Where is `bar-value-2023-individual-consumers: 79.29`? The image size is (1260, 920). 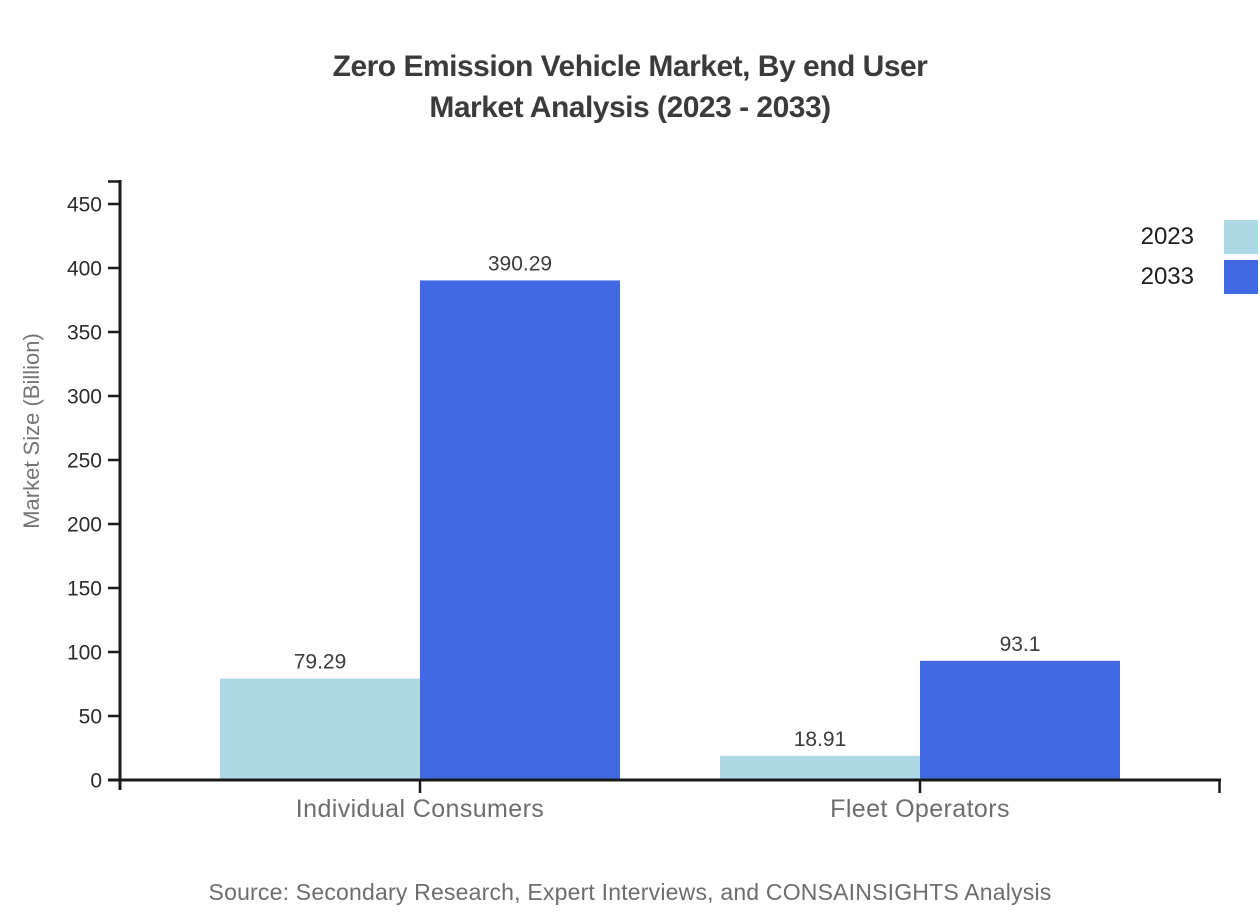
bar-value-2023-individual-consumers: 79.29 is located at coordinates (320, 662).